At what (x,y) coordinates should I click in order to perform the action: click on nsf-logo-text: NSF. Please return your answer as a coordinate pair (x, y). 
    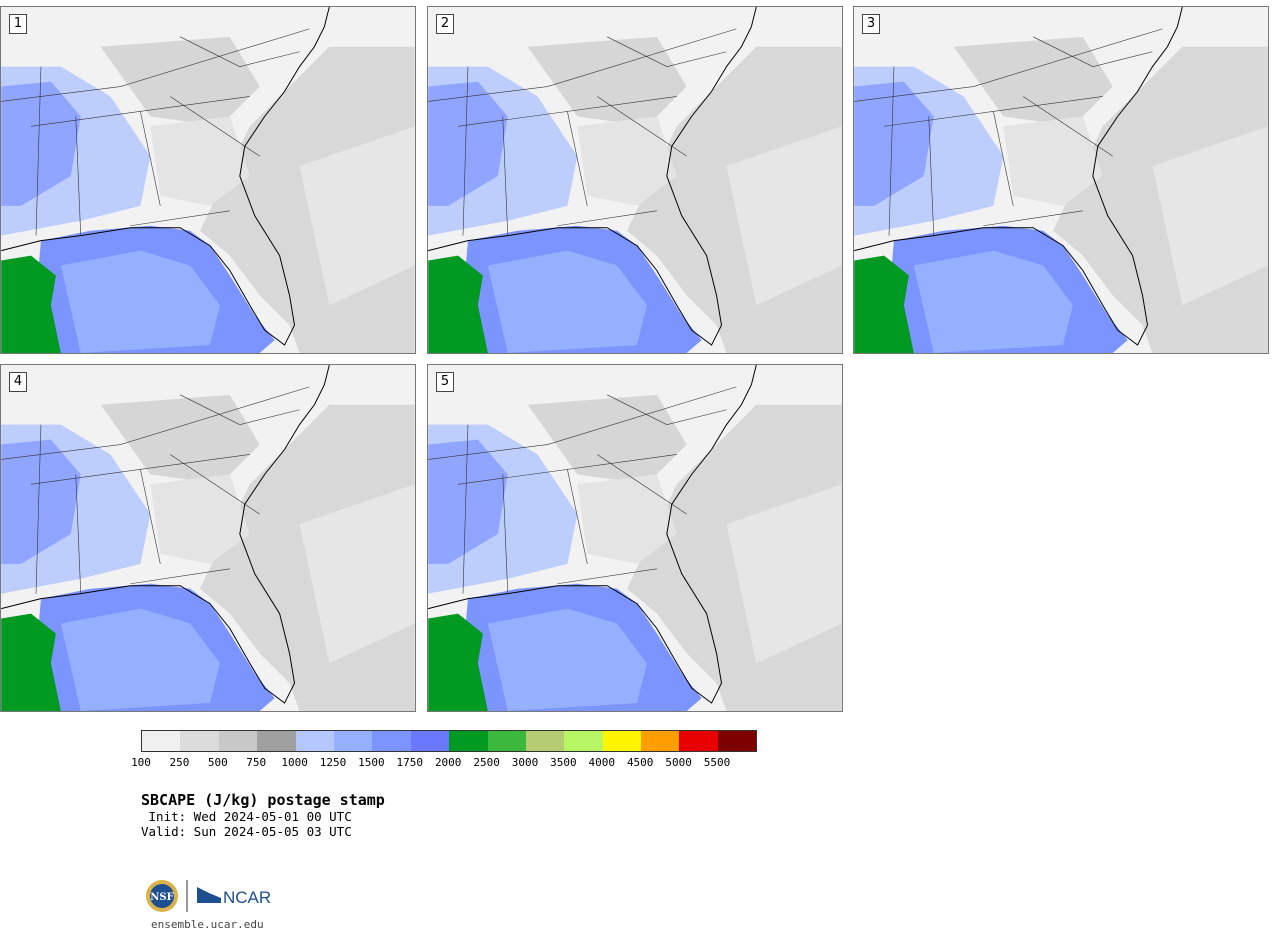
    Looking at the image, I should click on (161, 897).